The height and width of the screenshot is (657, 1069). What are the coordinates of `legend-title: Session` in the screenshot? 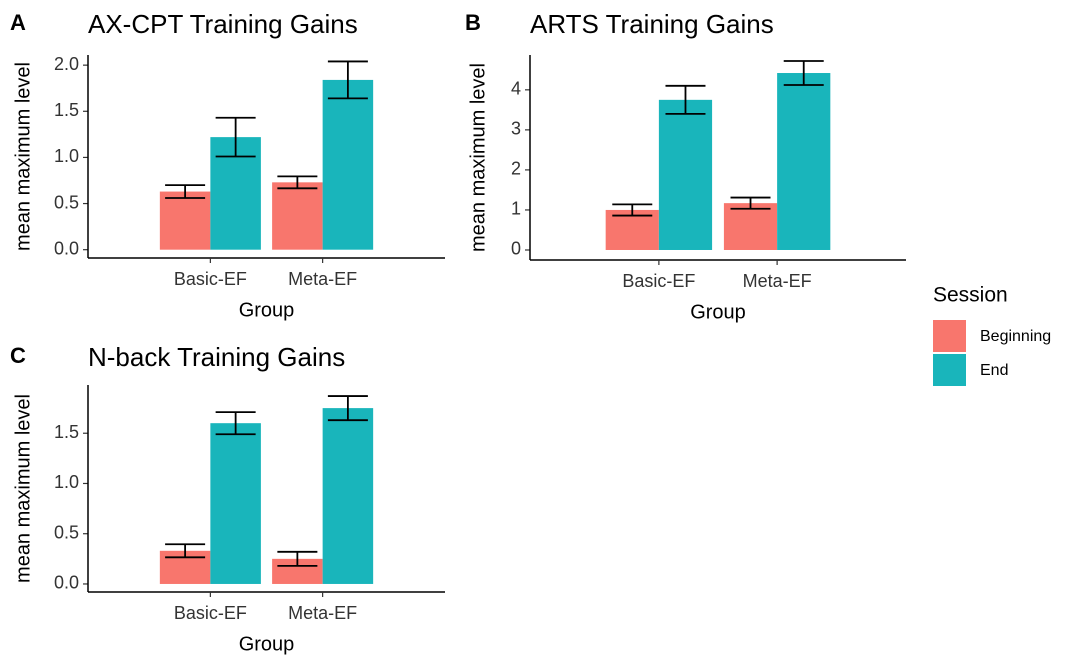 It's located at (970, 295).